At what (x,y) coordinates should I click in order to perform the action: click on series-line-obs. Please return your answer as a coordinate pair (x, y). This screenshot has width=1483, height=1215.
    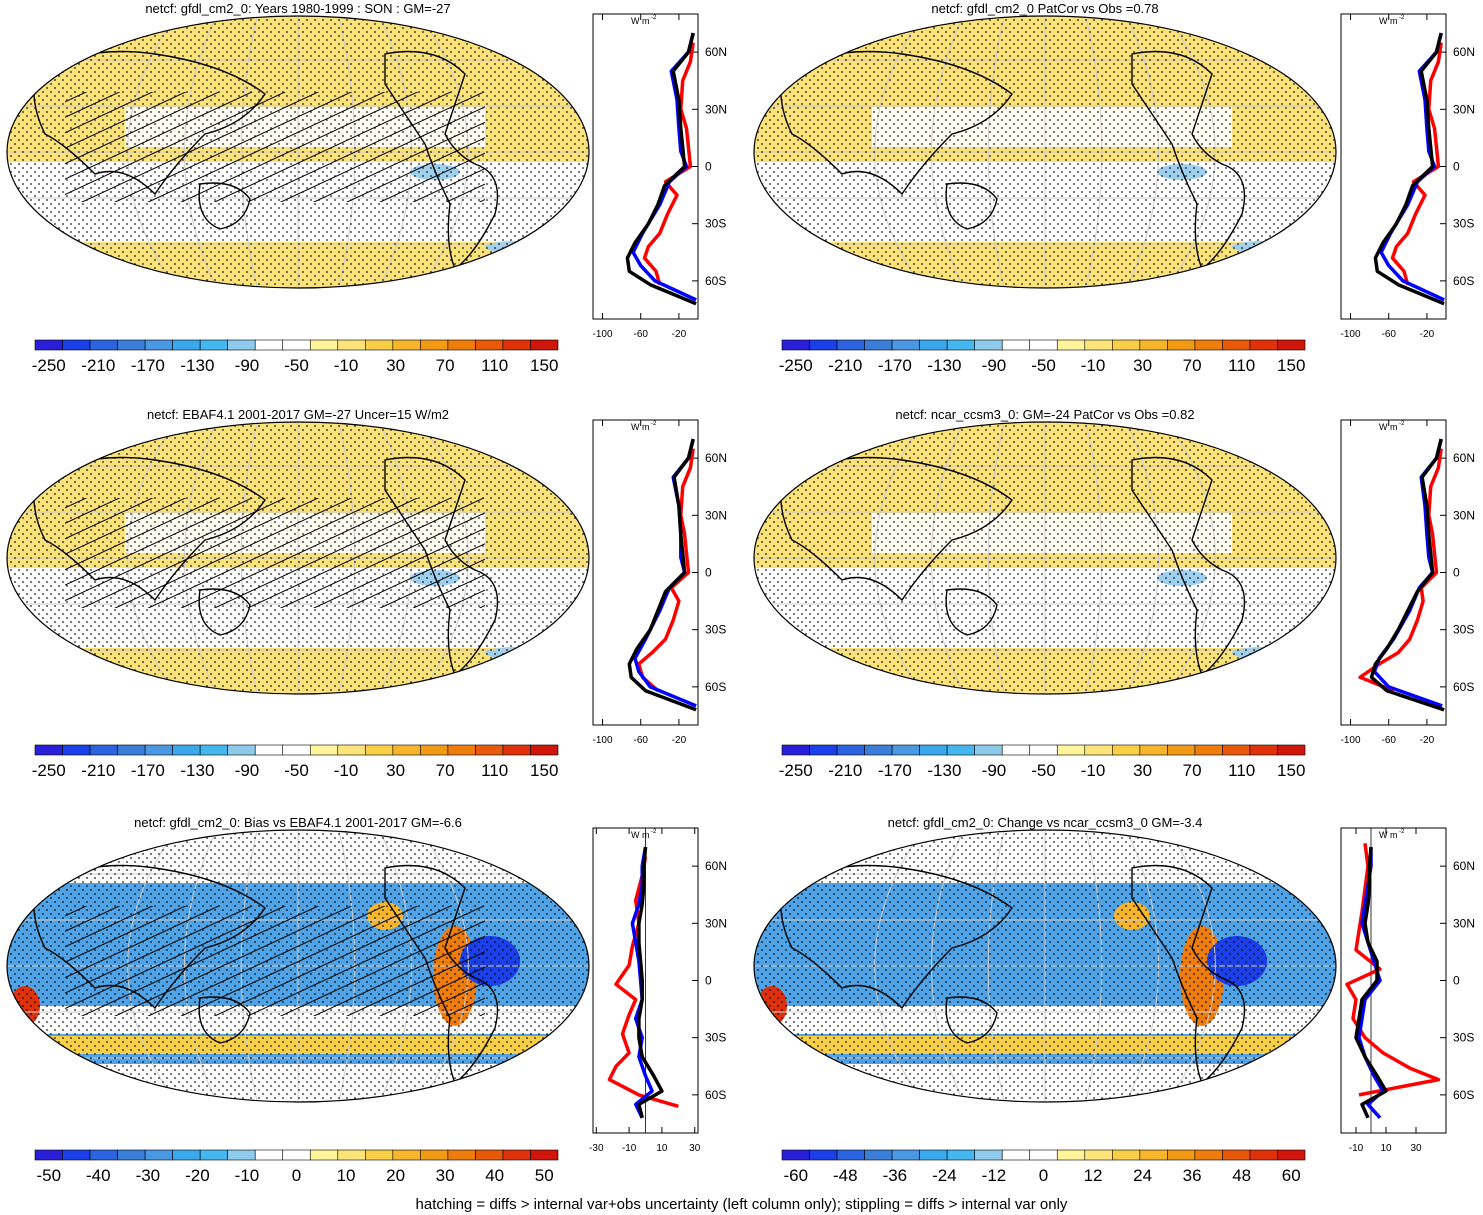
    Looking at the image, I should click on (1407, 575).